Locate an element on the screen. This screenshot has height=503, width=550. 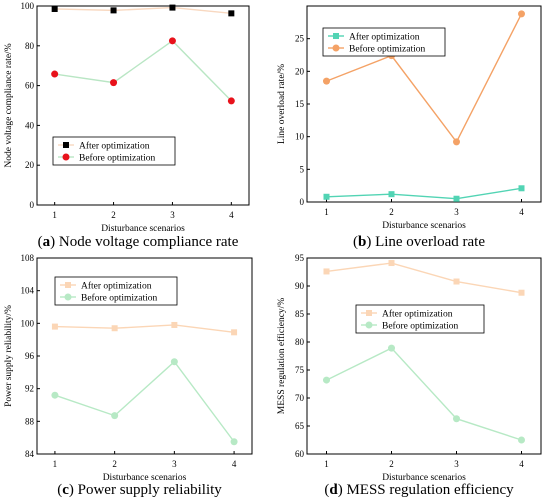
y-tick-label: 84 is located at coordinates (30, 454).